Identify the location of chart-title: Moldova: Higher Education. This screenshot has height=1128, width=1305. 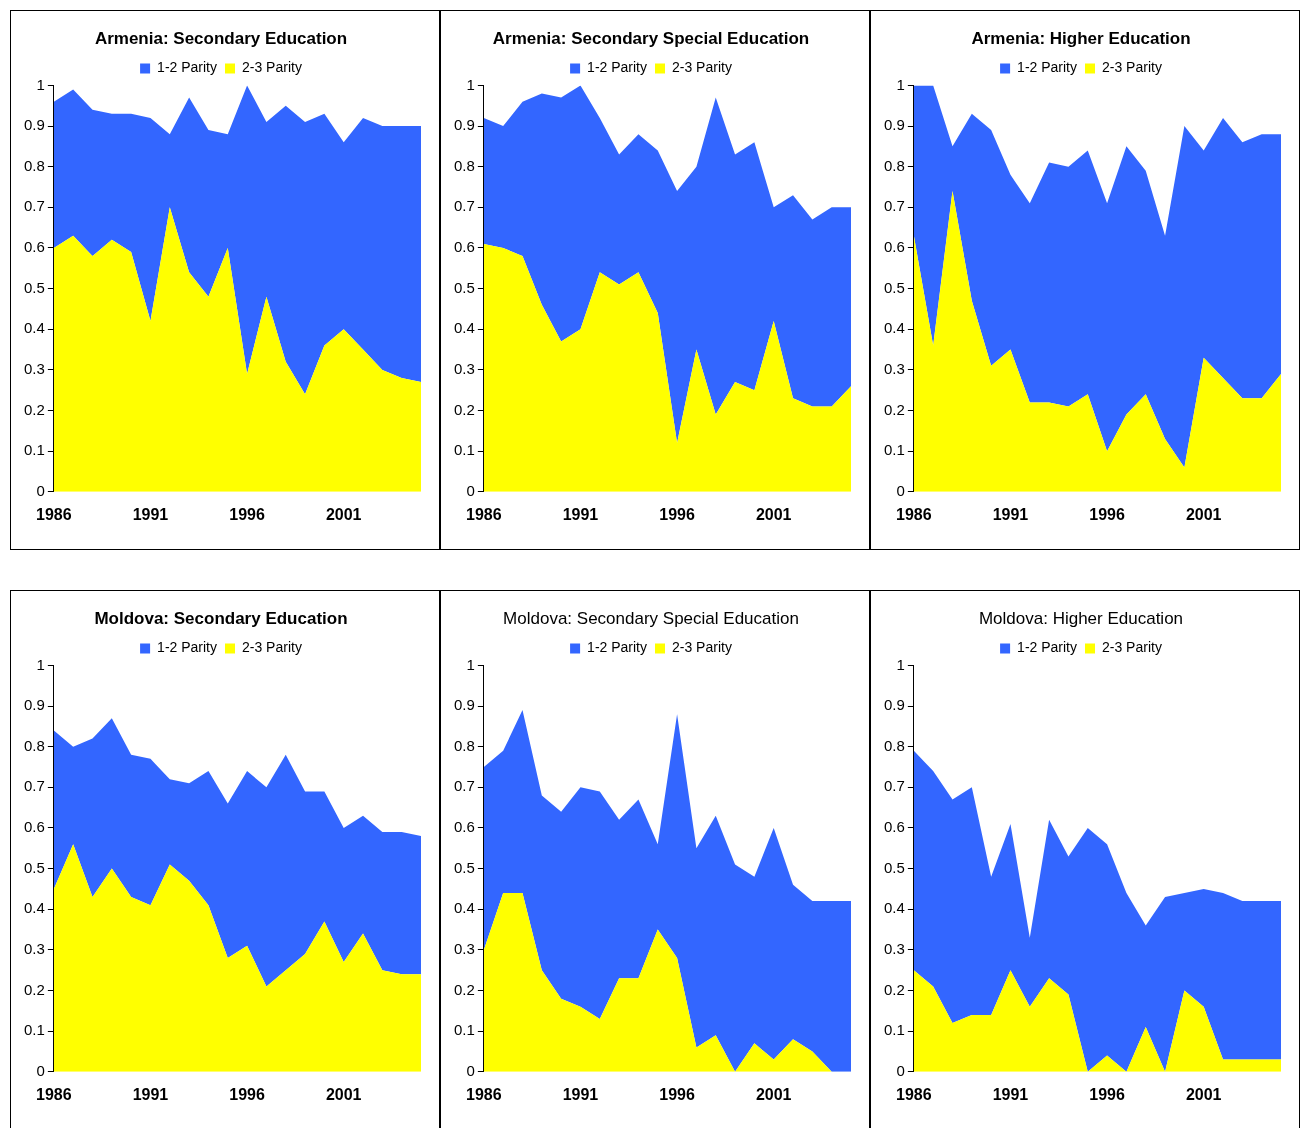
(1081, 618).